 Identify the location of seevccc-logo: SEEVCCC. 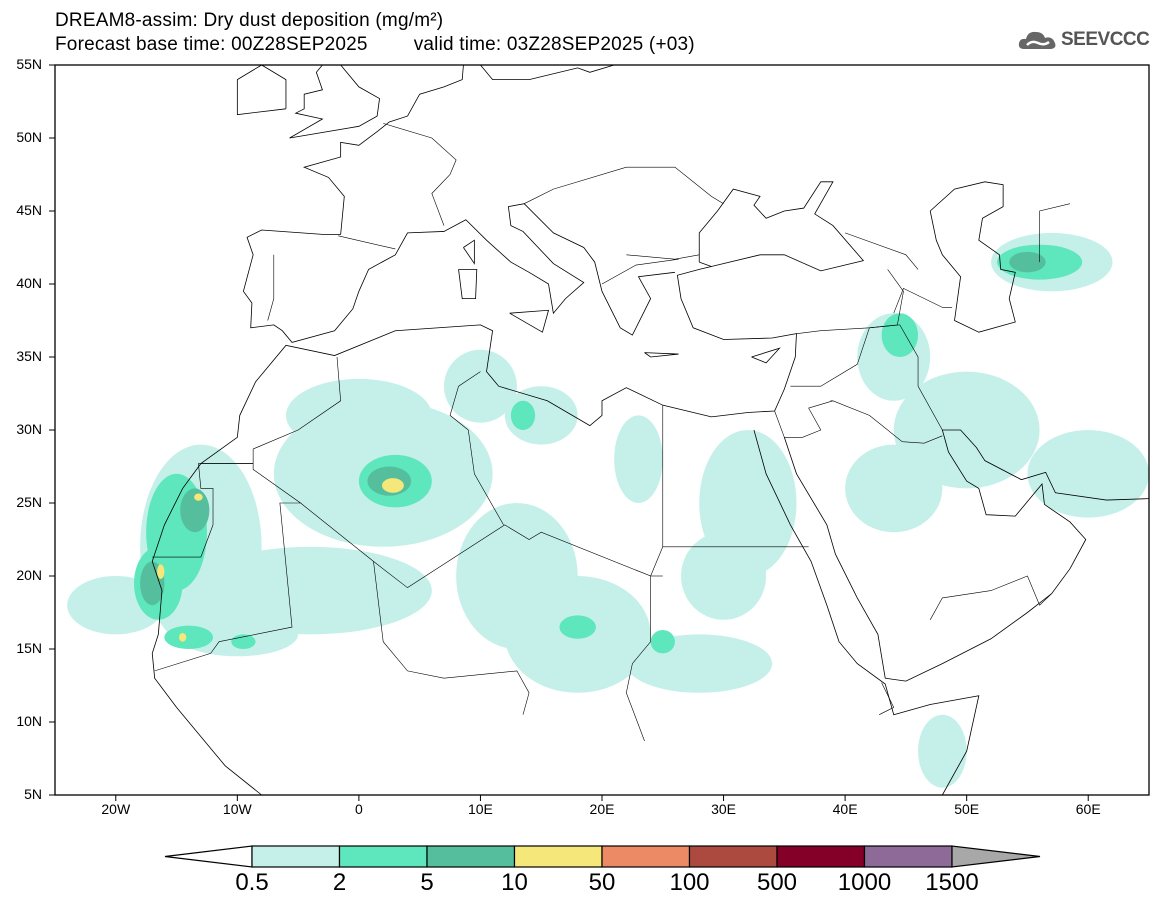
(1084, 40).